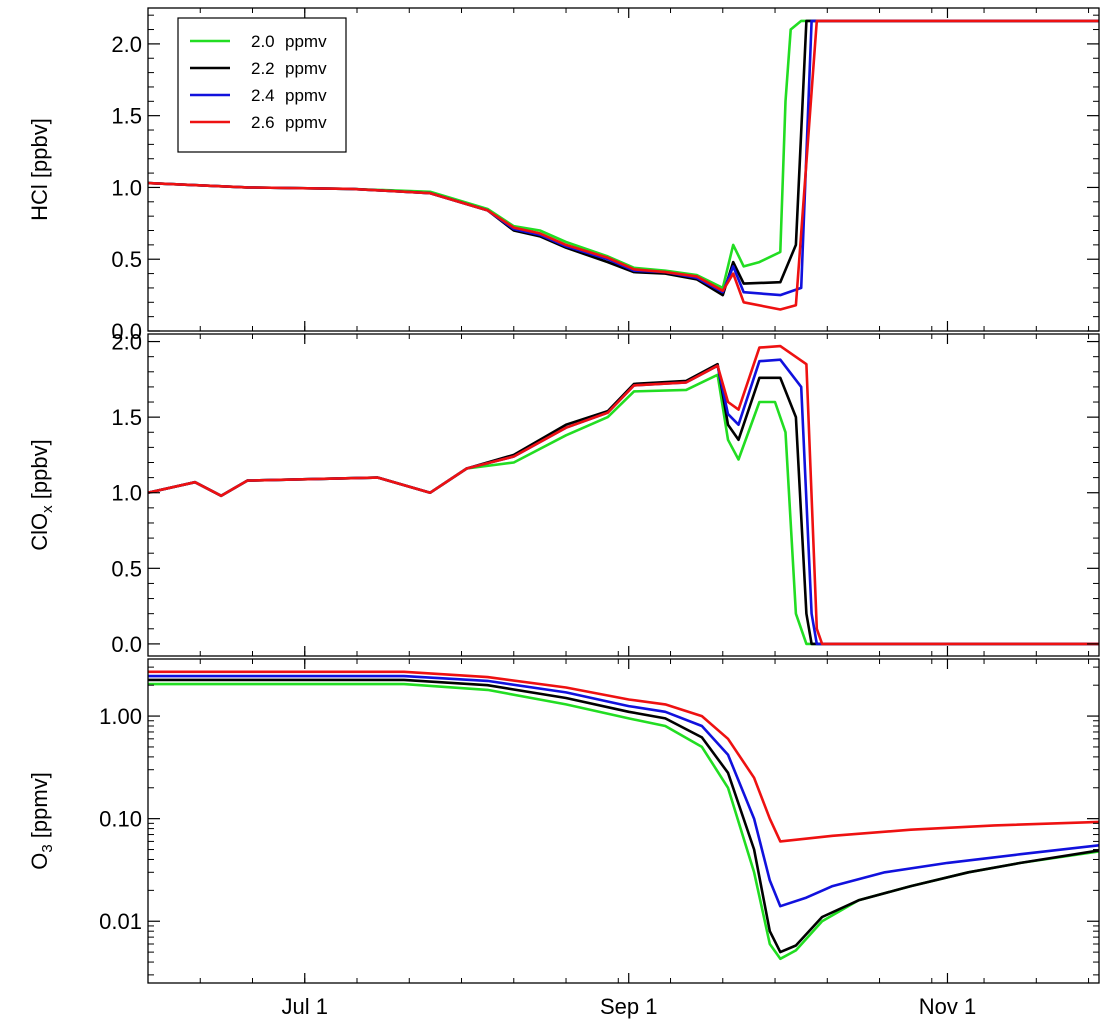 The image size is (1101, 1024). What do you see at coordinates (263, 68) in the screenshot?
I see `legend-label-1: 2.2` at bounding box center [263, 68].